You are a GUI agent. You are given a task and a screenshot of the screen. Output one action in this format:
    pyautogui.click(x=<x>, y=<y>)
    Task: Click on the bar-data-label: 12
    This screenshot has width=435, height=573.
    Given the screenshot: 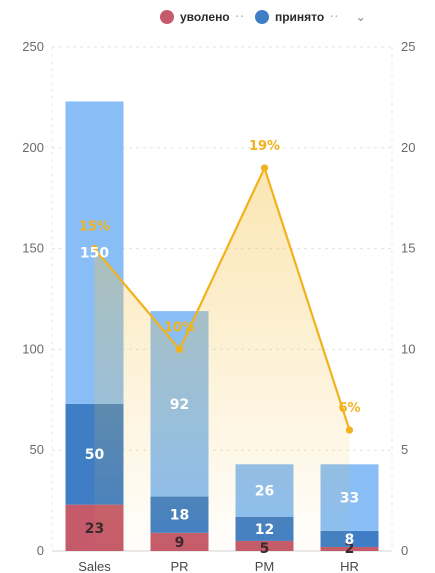 What is the action you would take?
    pyautogui.click(x=264, y=530)
    